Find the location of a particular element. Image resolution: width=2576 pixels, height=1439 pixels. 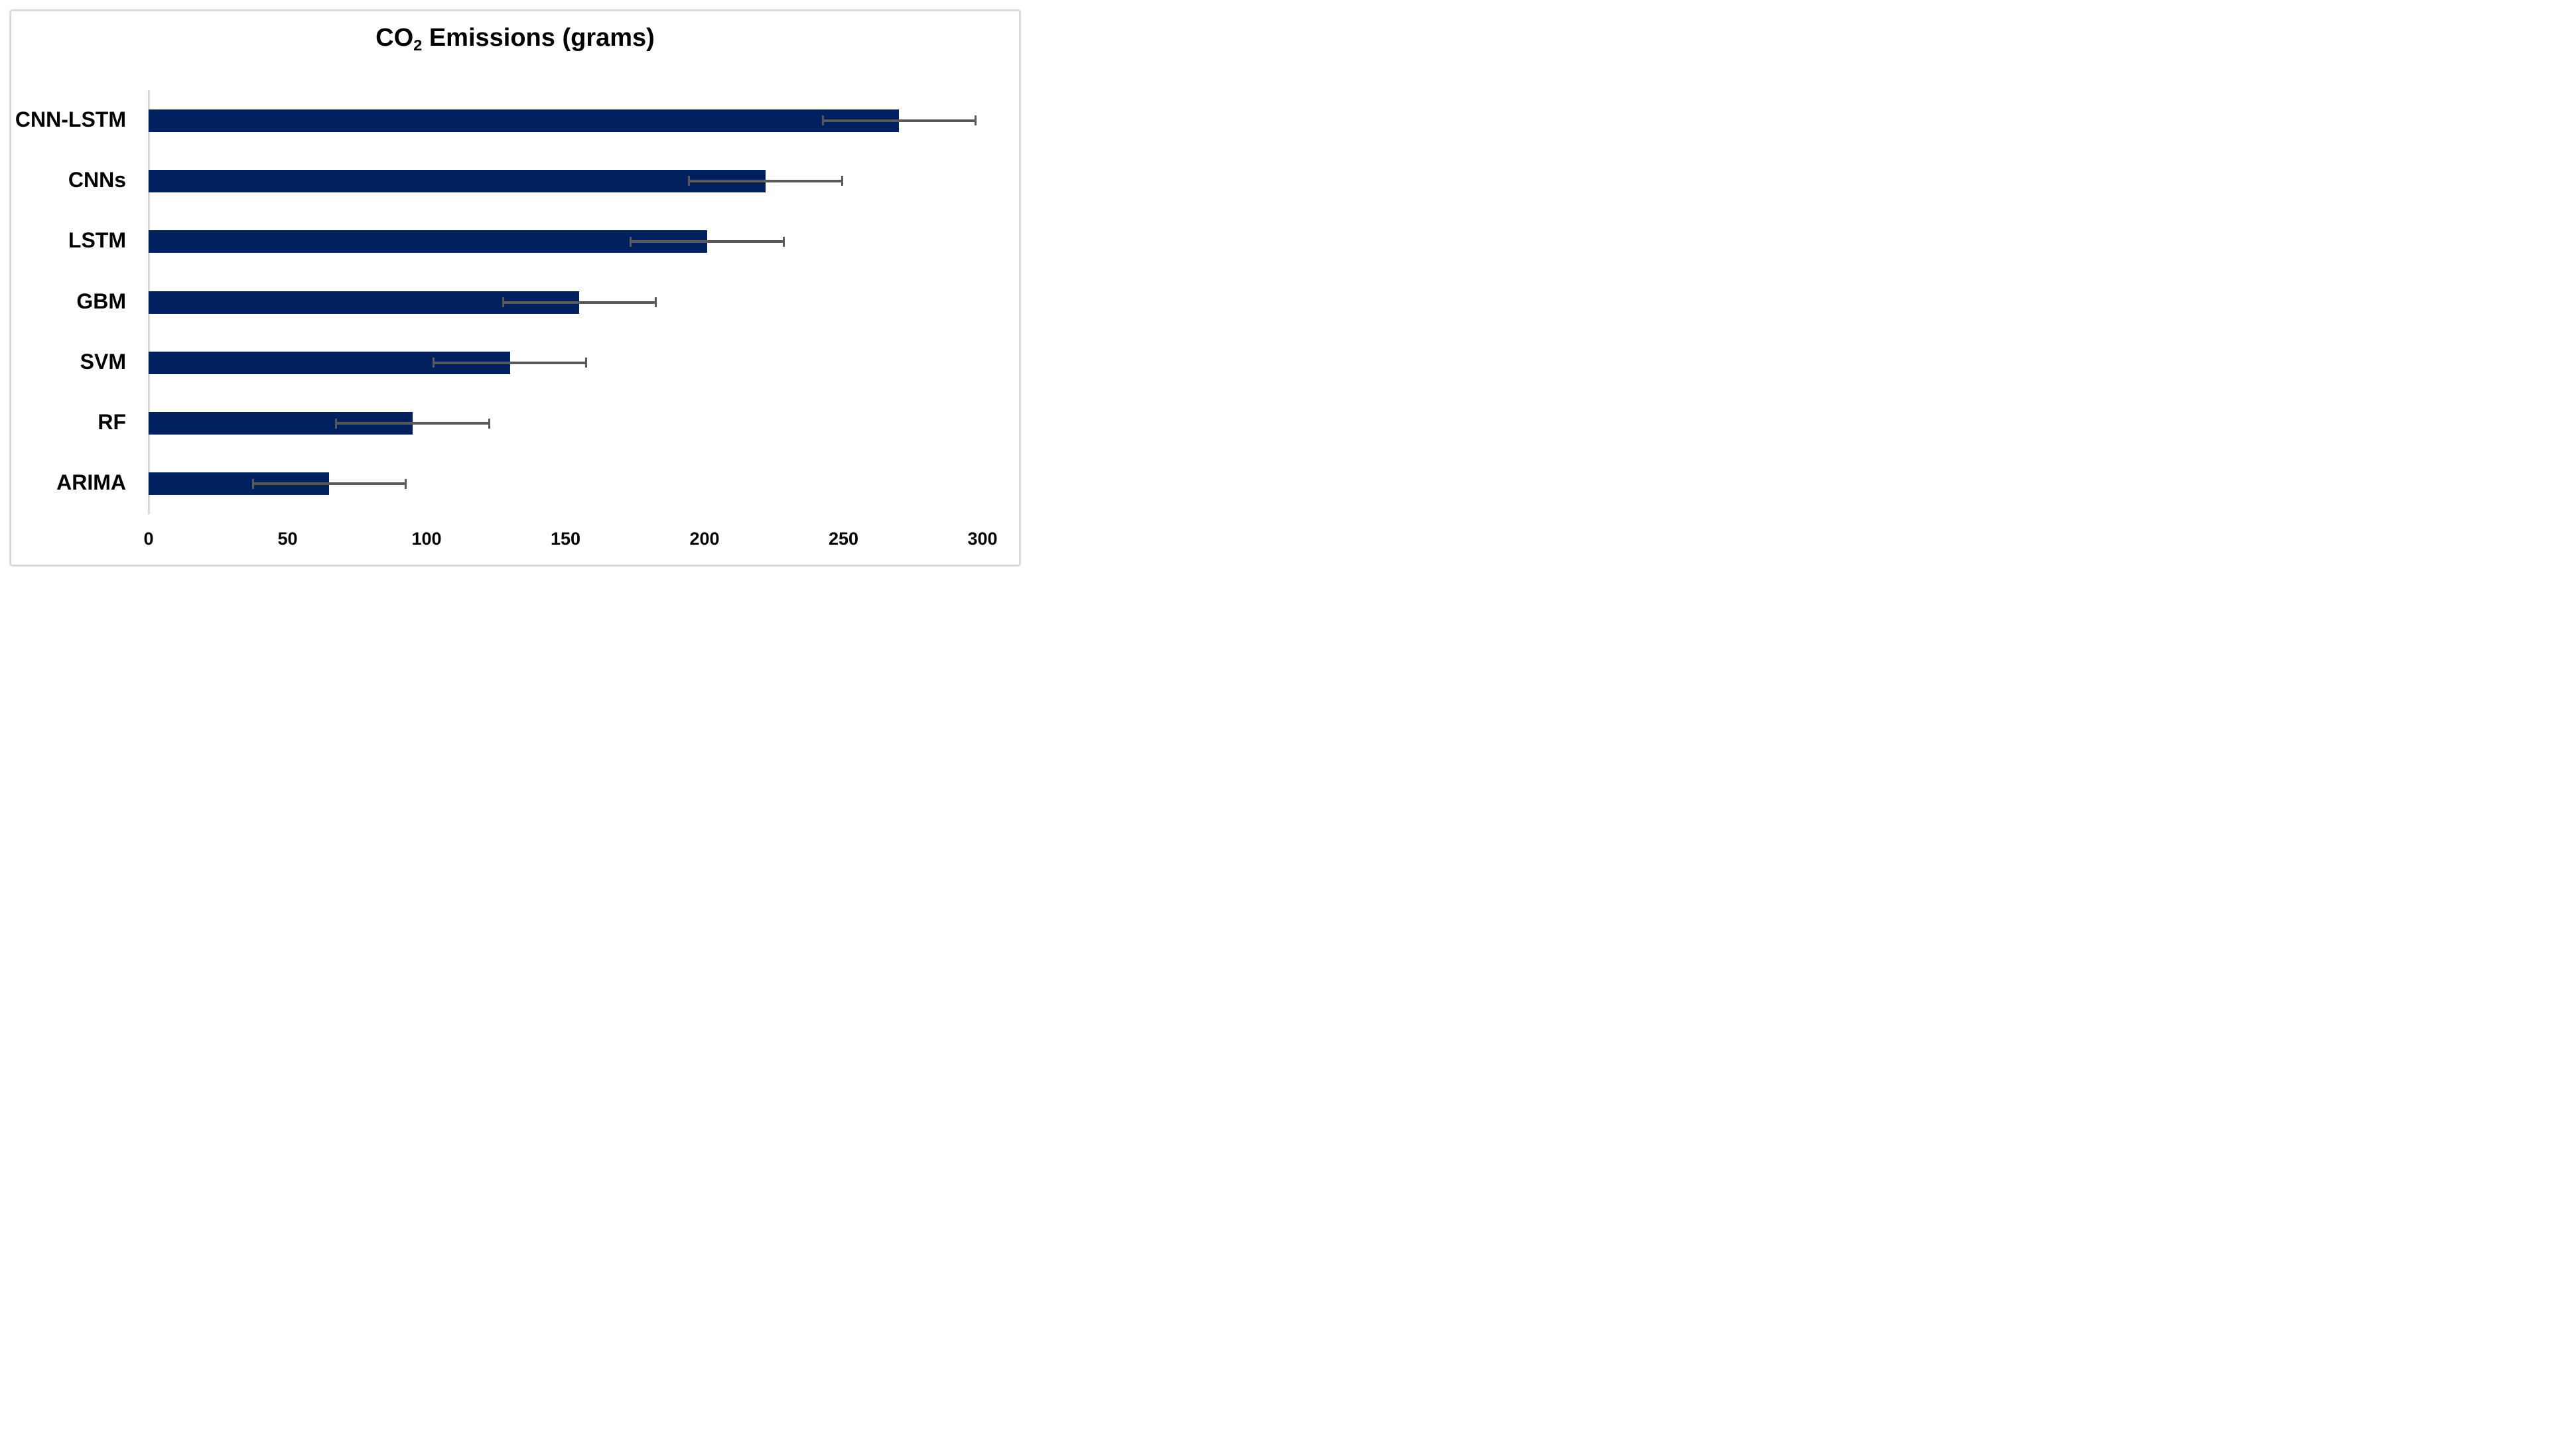

x-tick-label: 0 is located at coordinates (148, 539).